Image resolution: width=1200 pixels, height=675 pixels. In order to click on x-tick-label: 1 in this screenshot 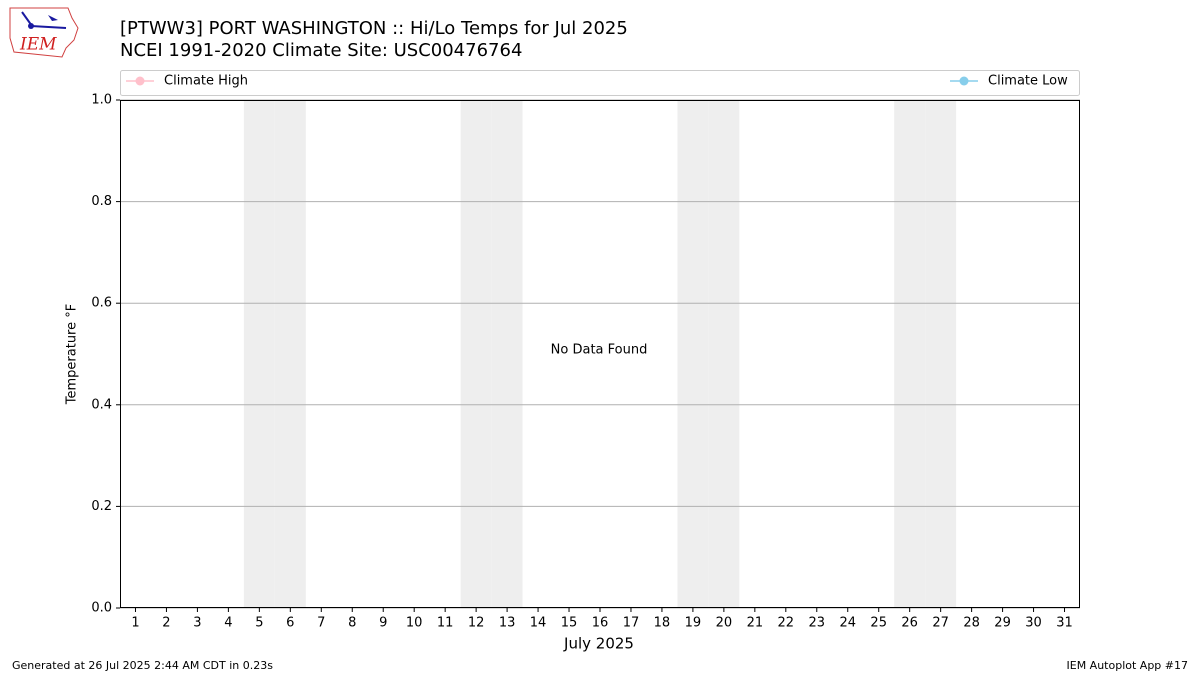, I will do `click(135, 623)`.